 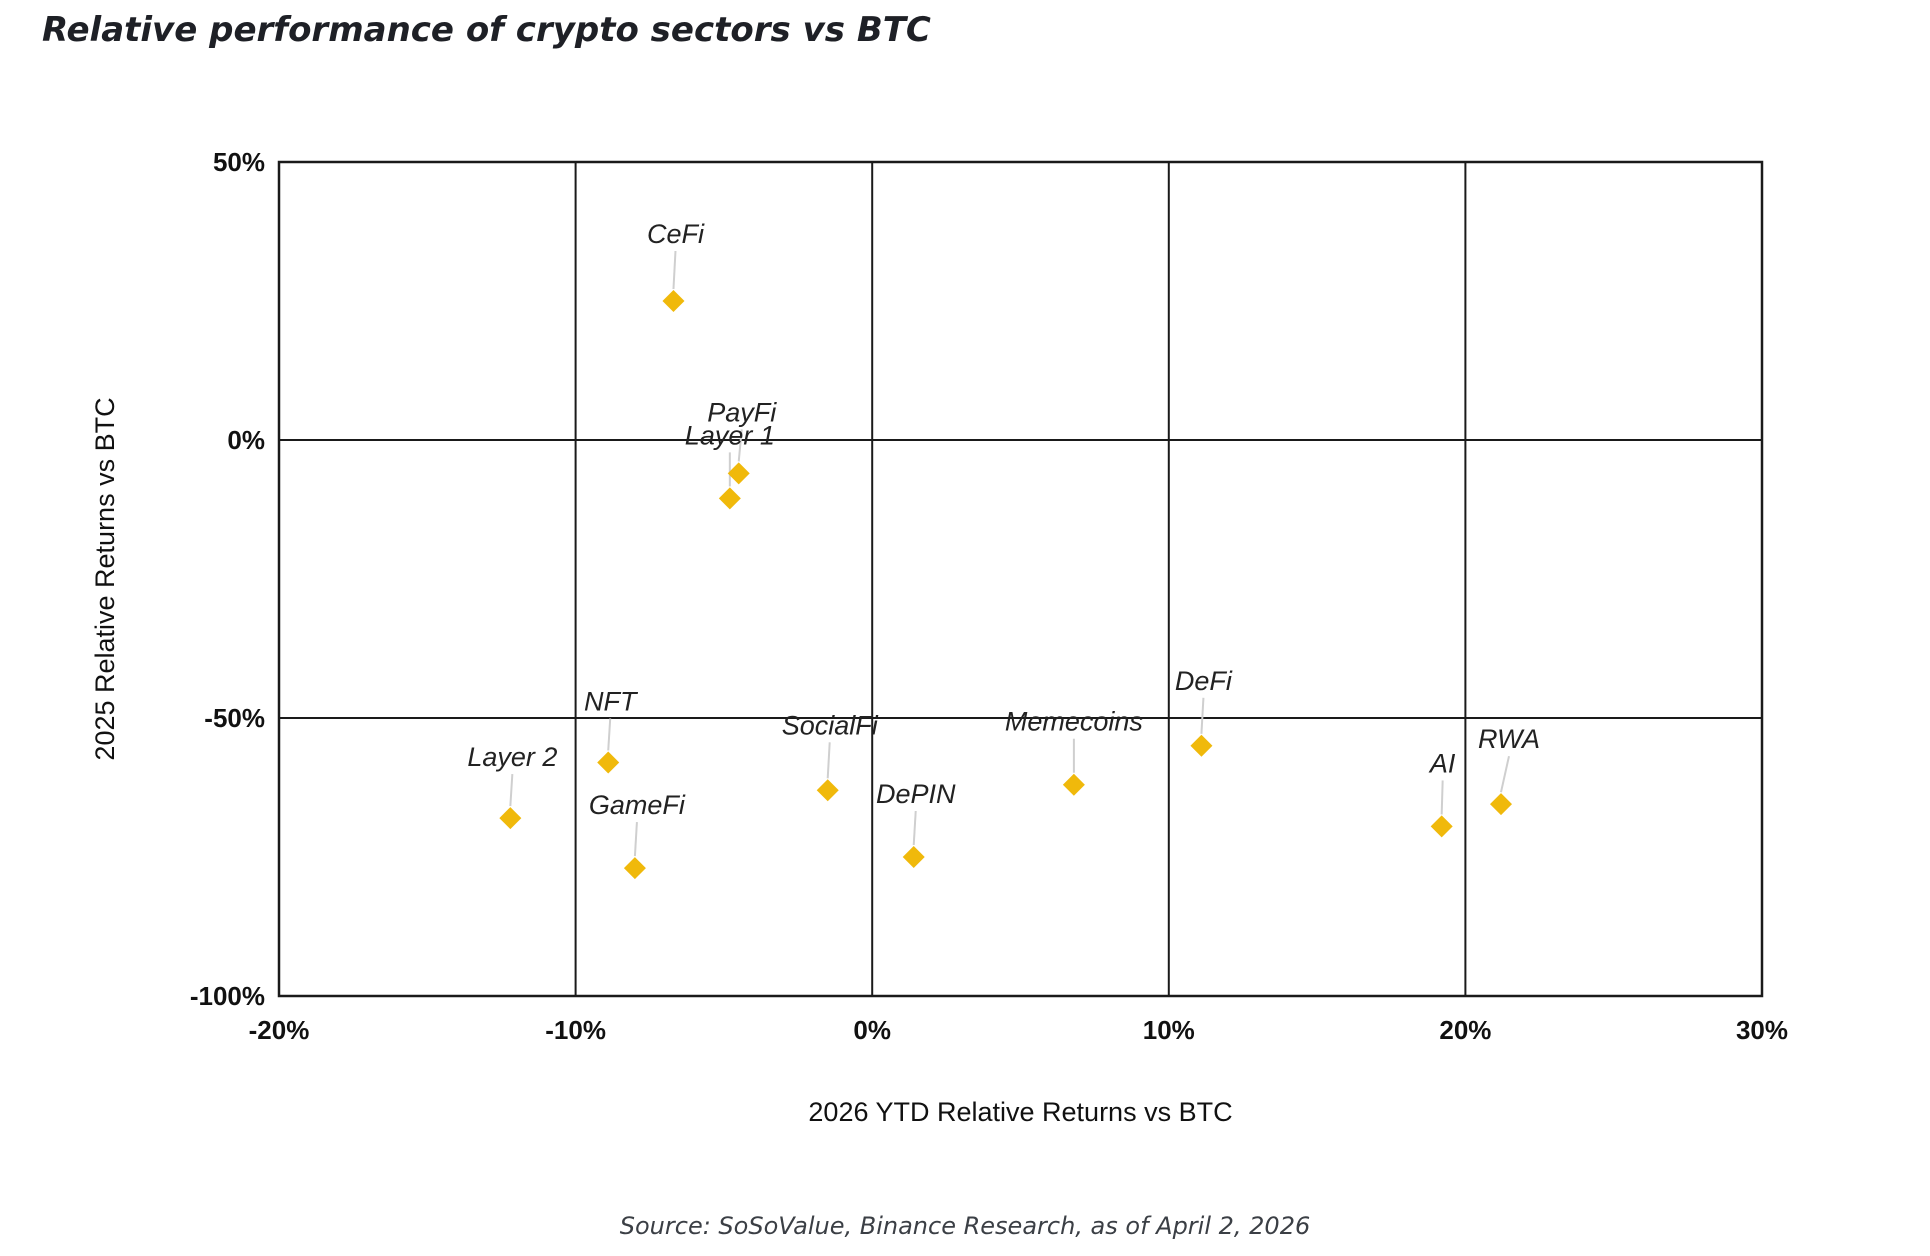 I want to click on x-tick-label: -10%, so click(x=575, y=1030).